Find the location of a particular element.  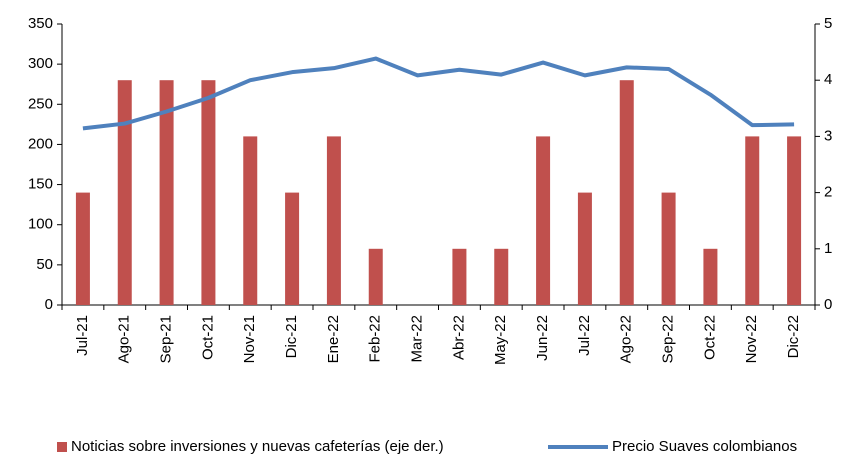

x-tick-label: Nov-21 is located at coordinates (249, 339).